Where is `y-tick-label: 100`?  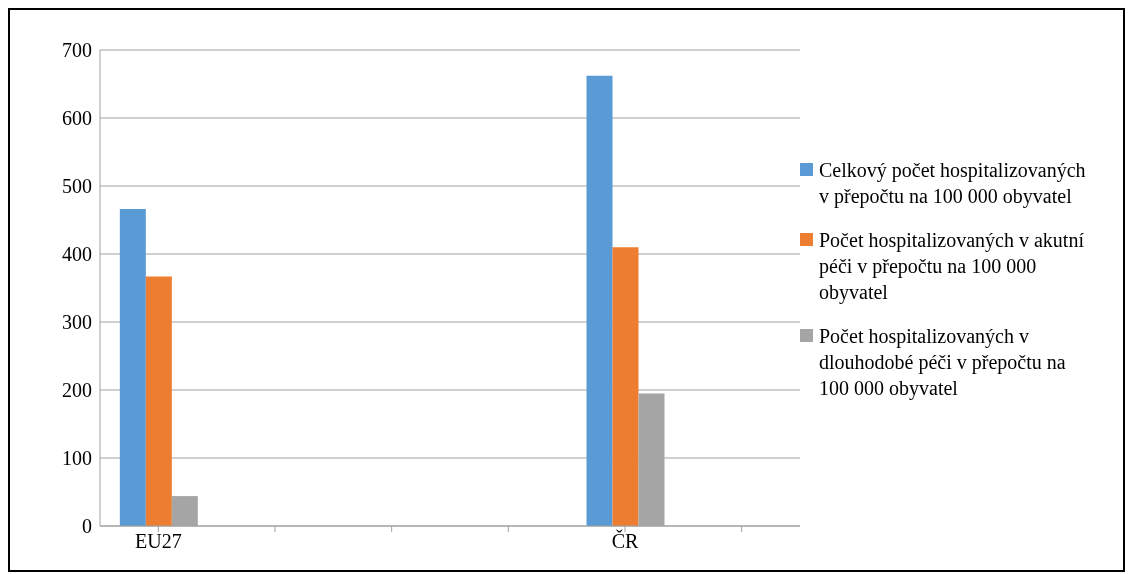
y-tick-label: 100 is located at coordinates (77, 458).